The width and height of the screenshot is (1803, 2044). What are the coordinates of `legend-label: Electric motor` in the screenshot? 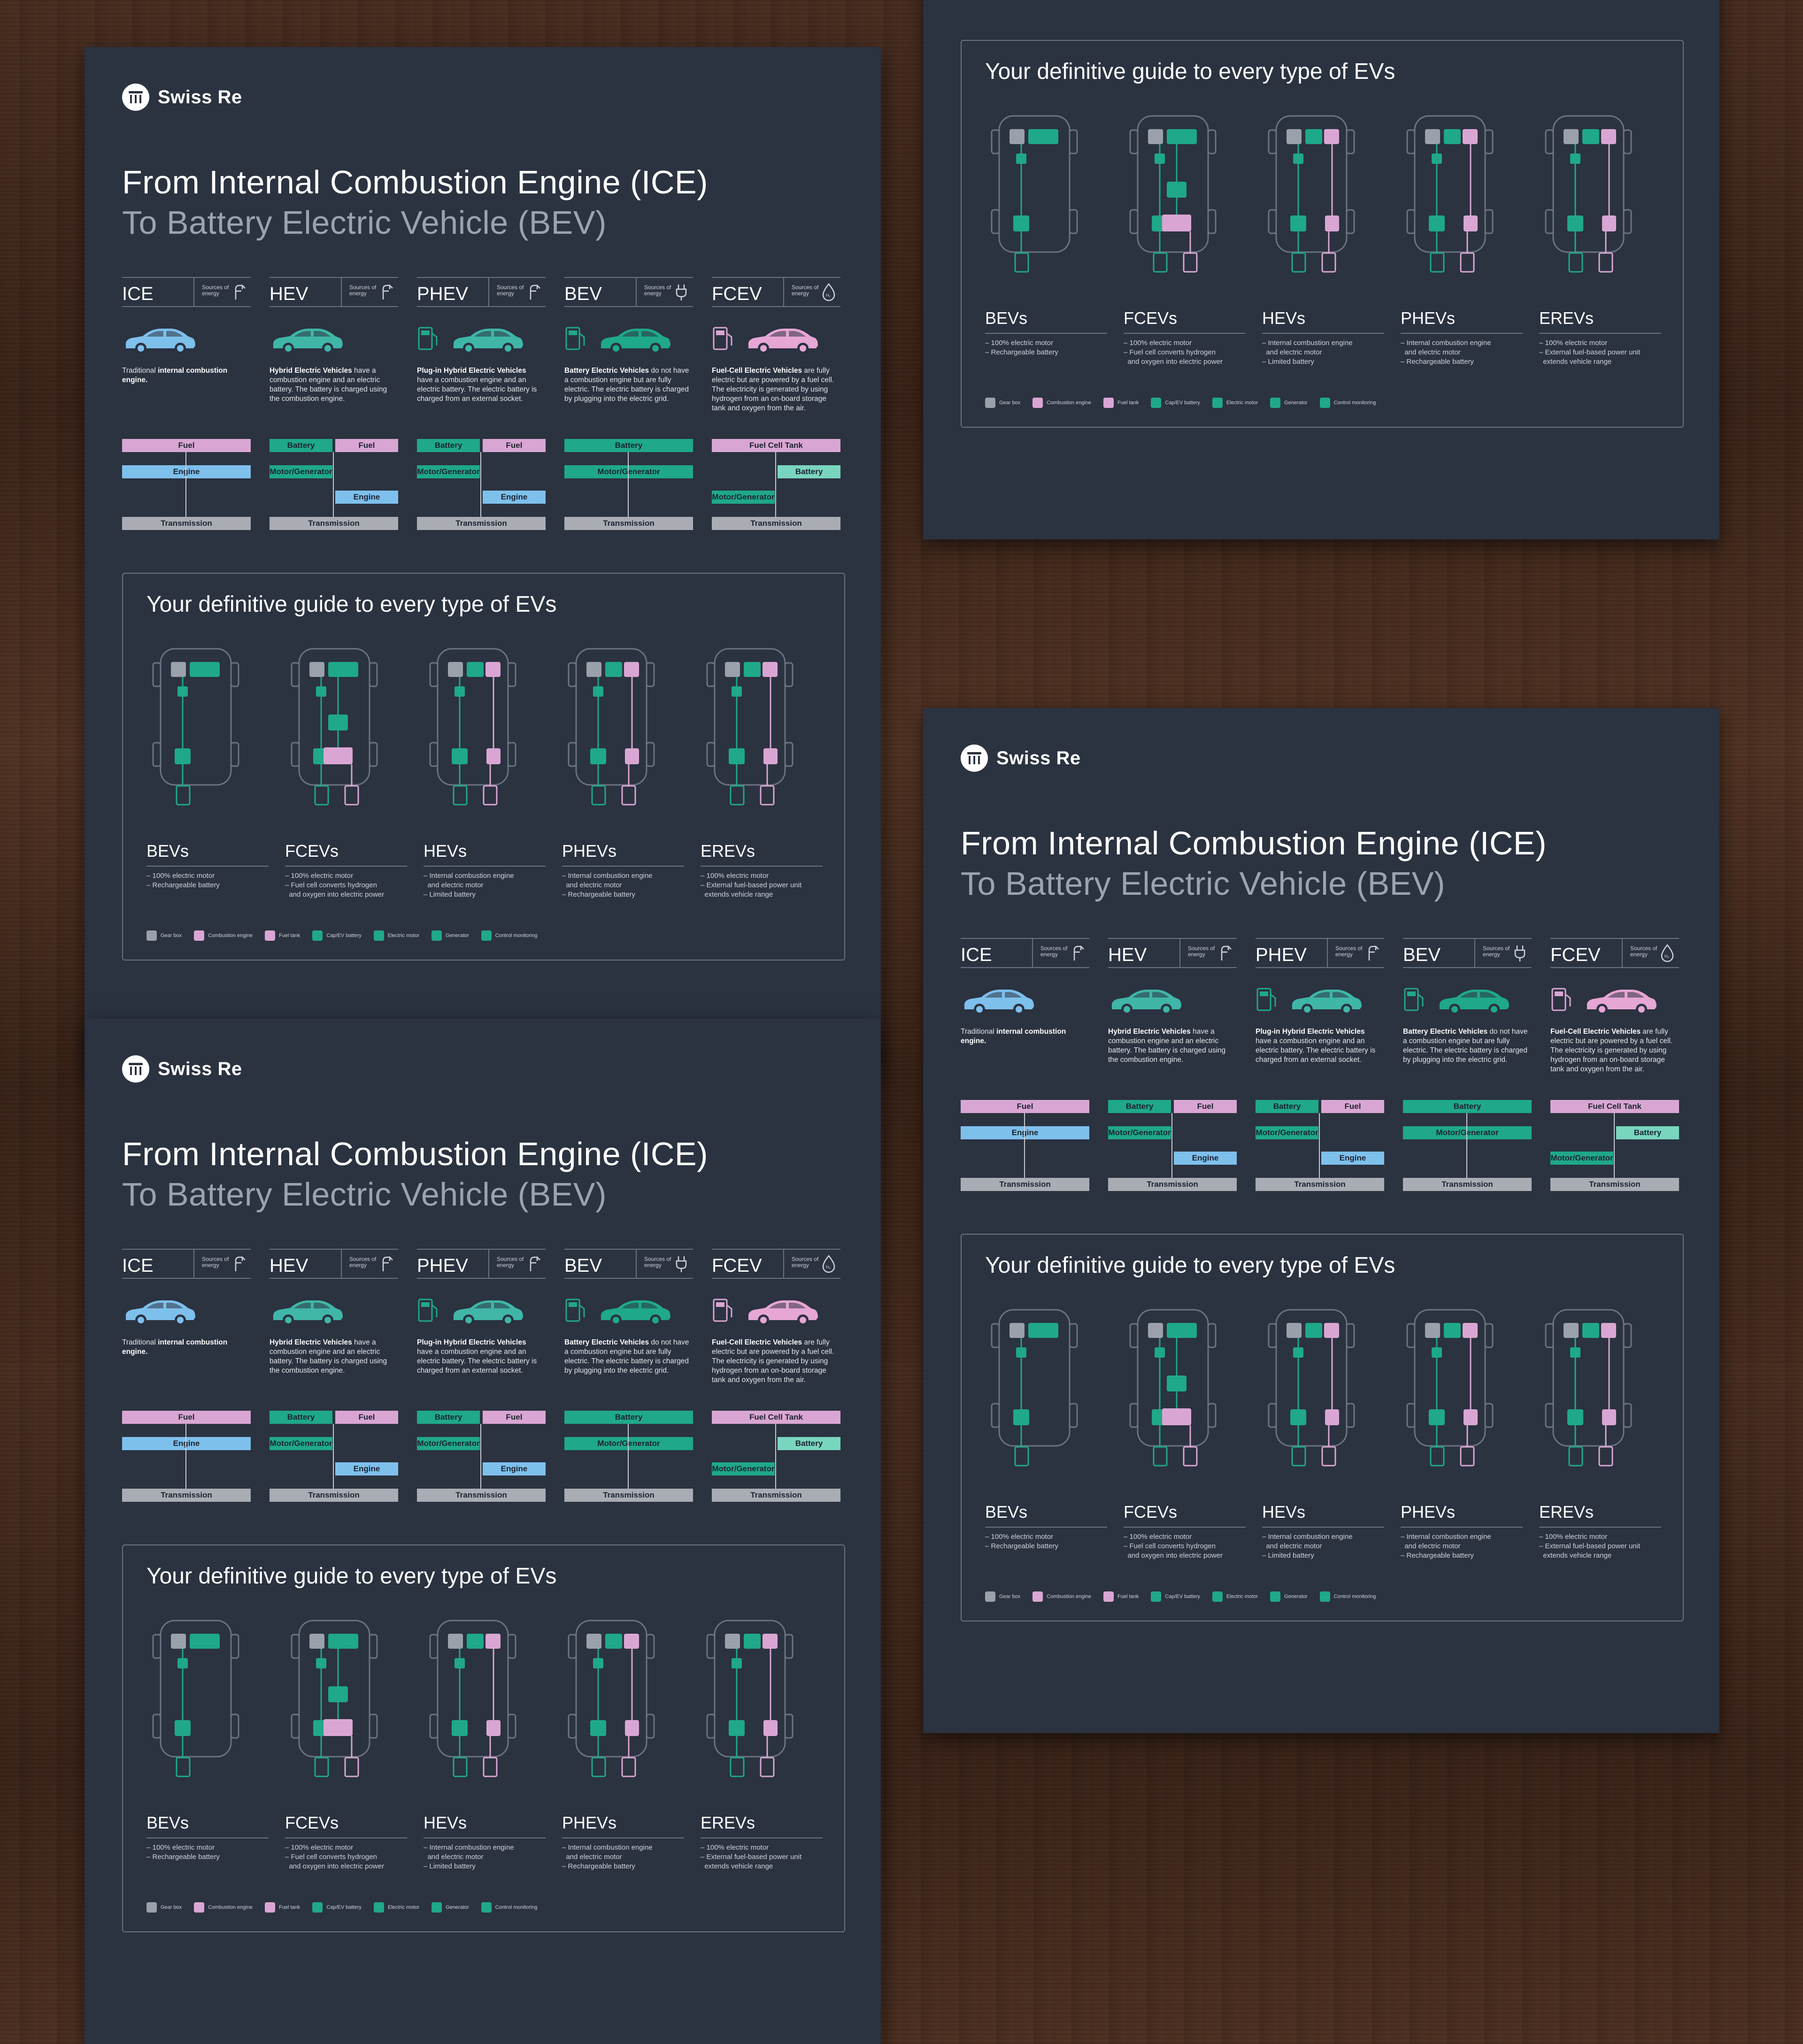 It's located at (1242, 1596).